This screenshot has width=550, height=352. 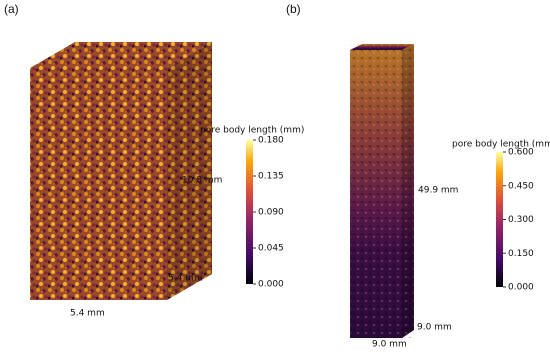 What do you see at coordinates (271, 213) in the screenshot?
I see `colorbar-tick-label: 0.090` at bounding box center [271, 213].